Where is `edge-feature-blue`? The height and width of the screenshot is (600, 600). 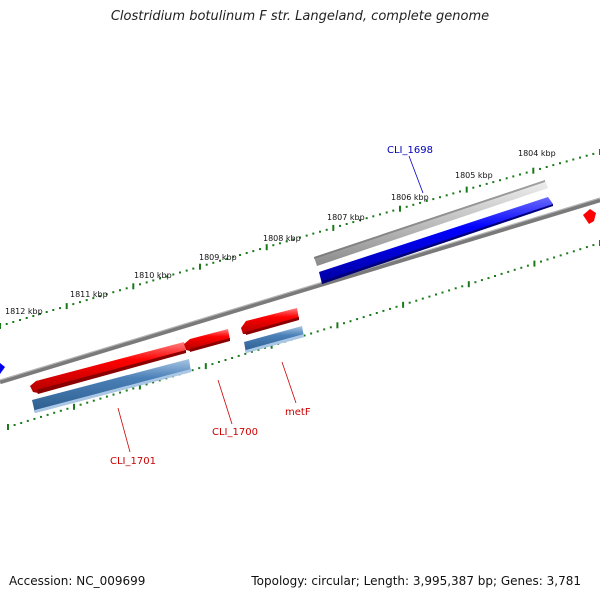
edge-feature-blue is located at coordinates (2, 368).